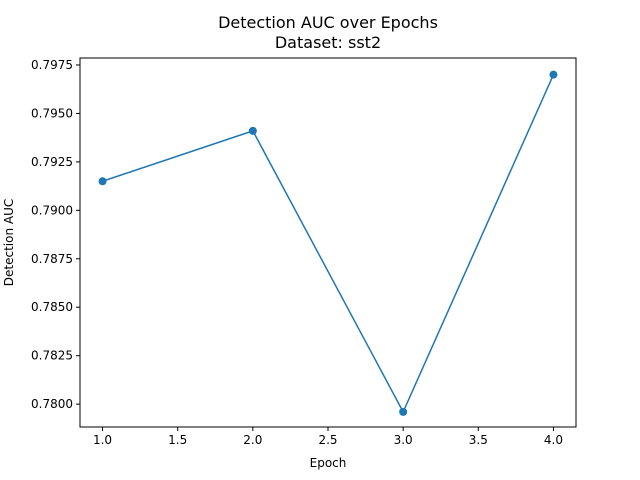  Describe the element at coordinates (9, 242) in the screenshot. I see `y-axis-label: Detection AUC` at that location.